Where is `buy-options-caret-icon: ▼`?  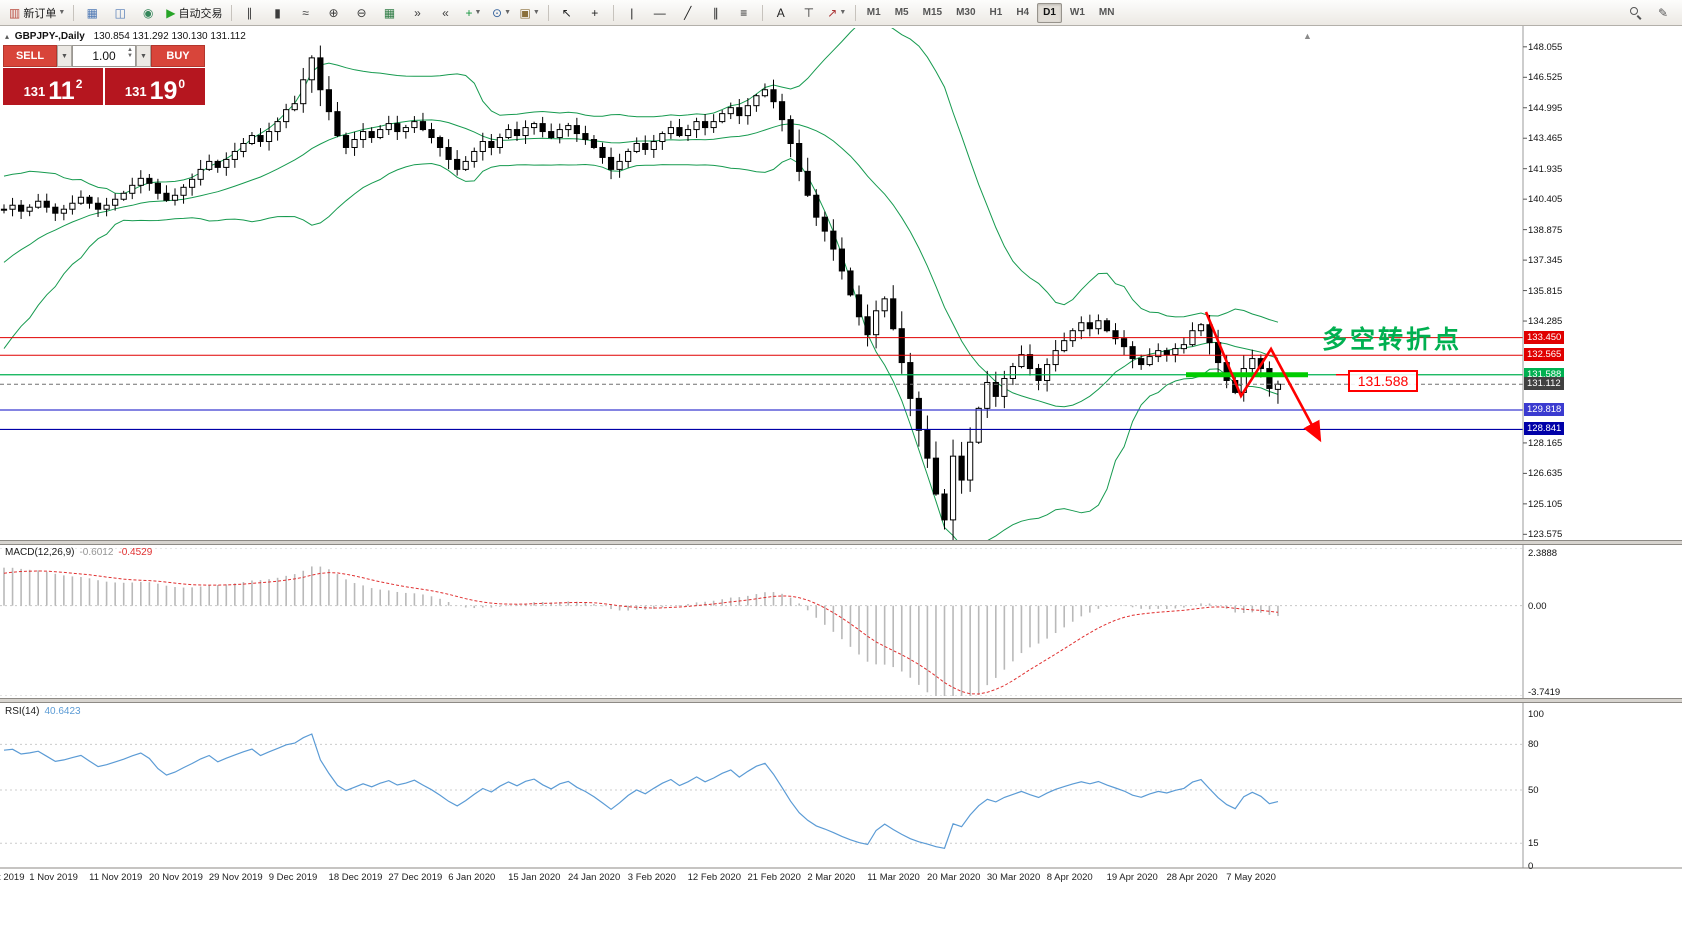
buy-options-caret-icon: ▼ is located at coordinates (143, 56).